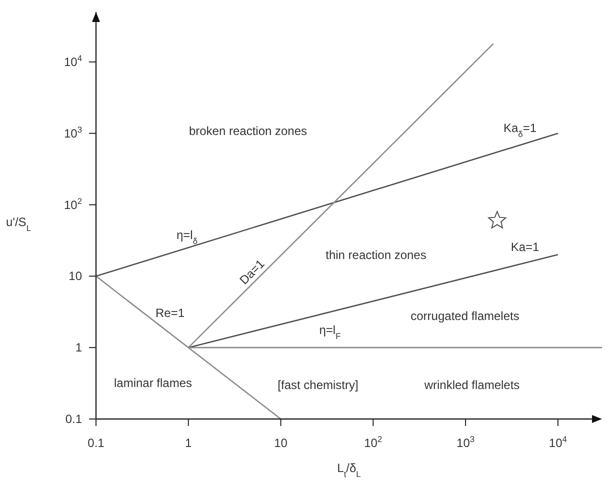 The image size is (610, 484). I want to click on annotation: broken reaction zones, so click(248, 131).